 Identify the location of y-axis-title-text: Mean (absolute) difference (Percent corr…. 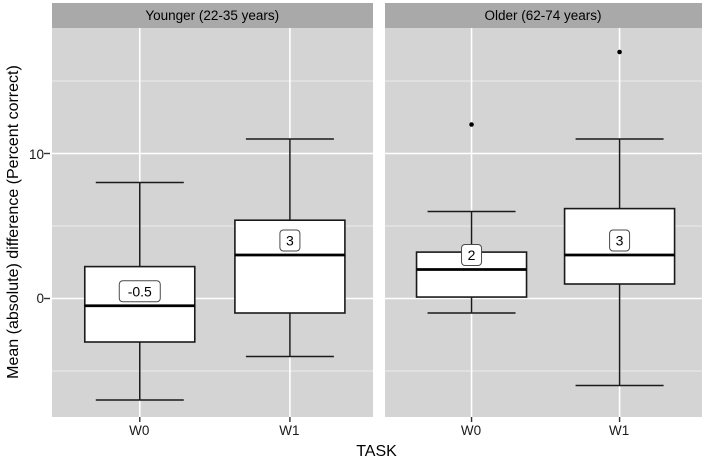
(13, 222).